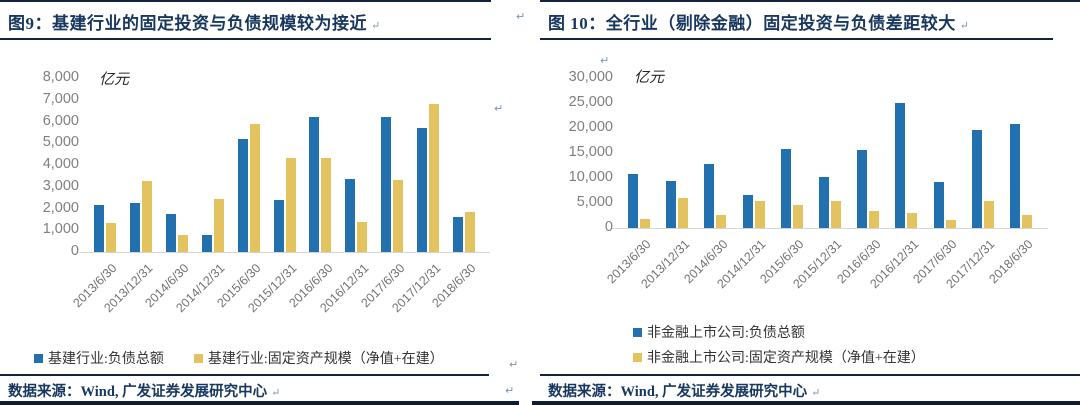 The width and height of the screenshot is (1080, 405). I want to click on legend-label: 非金融上市公司:固定资产规模（净值+在建）, so click(786, 358).